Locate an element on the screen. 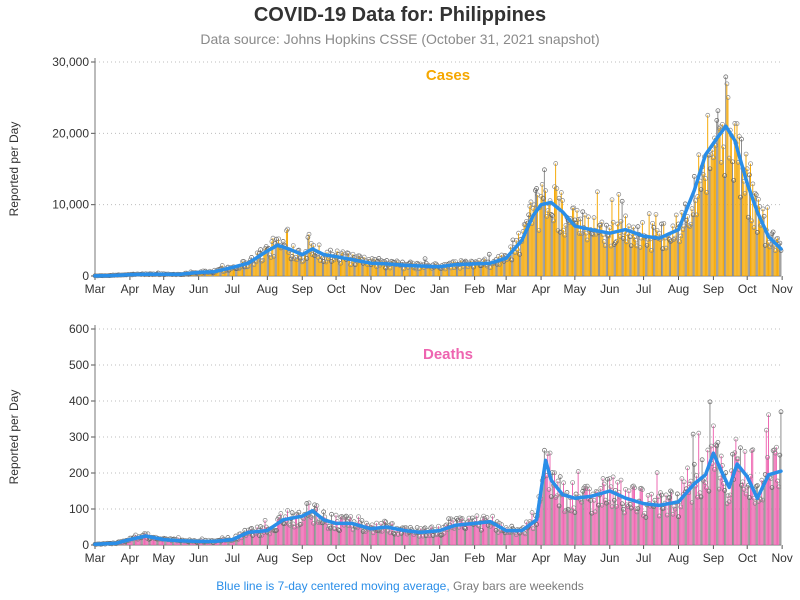 The image size is (800, 600). cases-xtick-label: Mar is located at coordinates (95, 289).